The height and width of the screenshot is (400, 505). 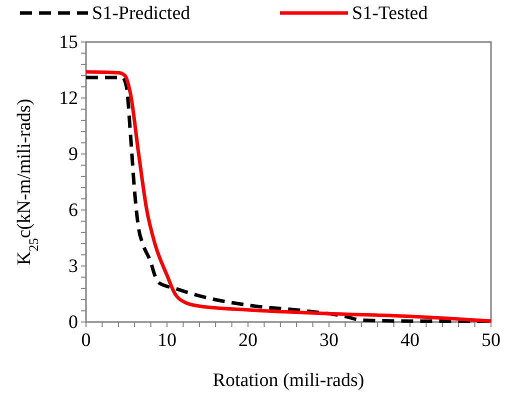 I want to click on x-tick-label: 40, so click(x=410, y=340).